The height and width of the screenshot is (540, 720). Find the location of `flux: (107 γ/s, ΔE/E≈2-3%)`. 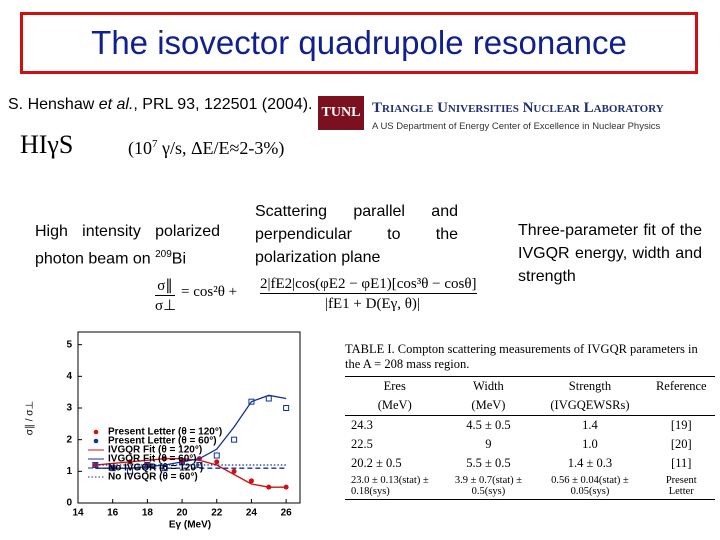

flux: (107 γ/s, ΔE/E≈2-3%) is located at coordinates (206, 148).